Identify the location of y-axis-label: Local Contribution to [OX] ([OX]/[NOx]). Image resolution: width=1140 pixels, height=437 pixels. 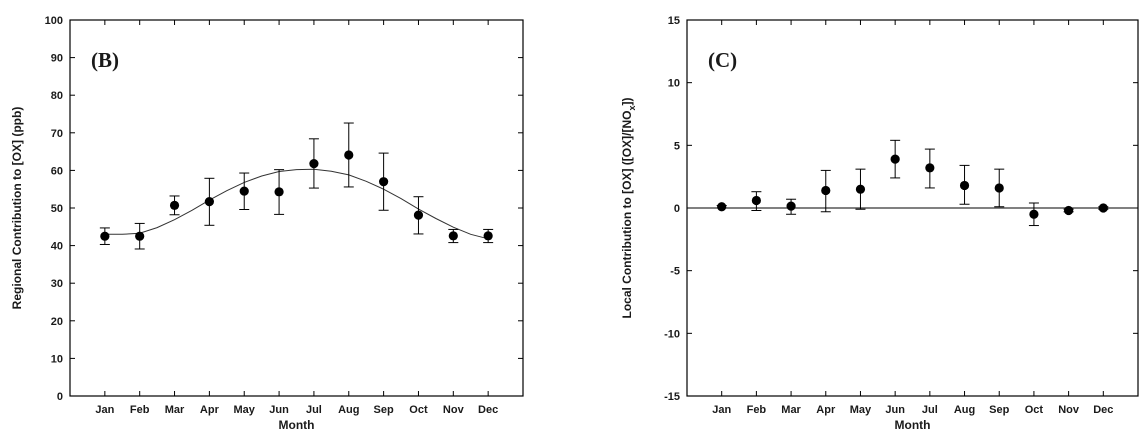
(628, 208).